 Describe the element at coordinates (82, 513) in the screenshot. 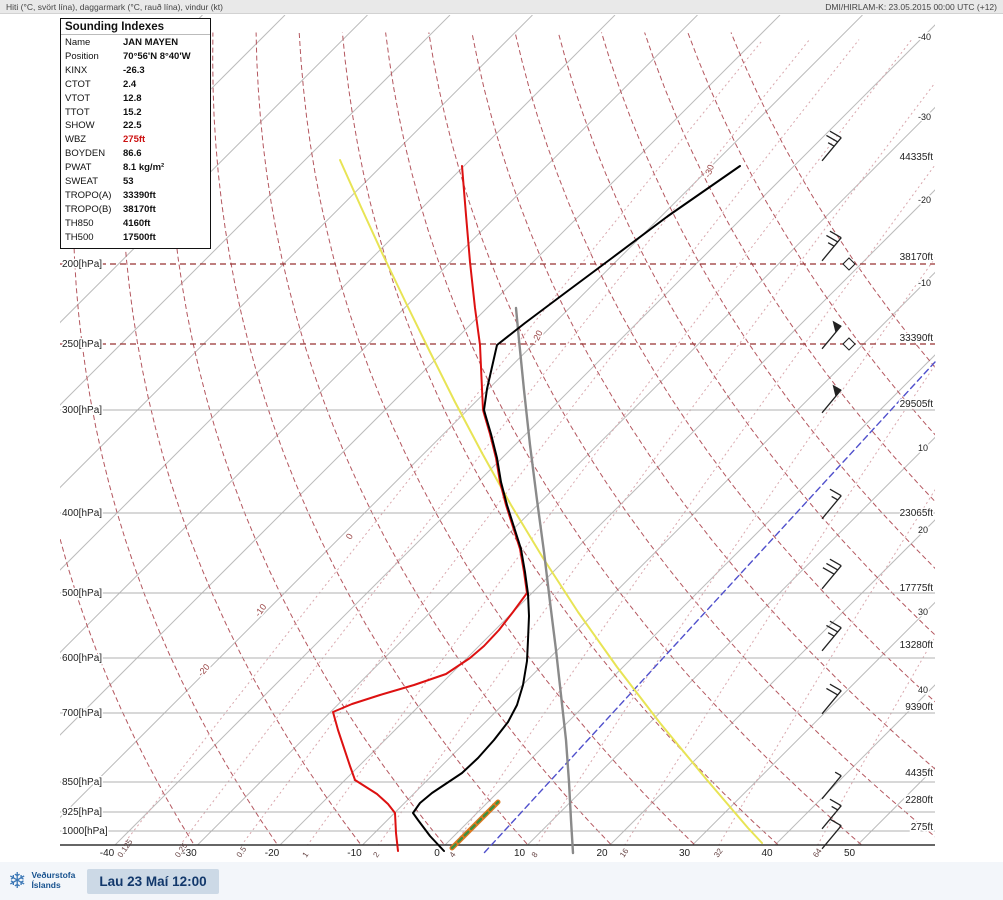

I see `pressure-label: 400[hPa]` at that location.